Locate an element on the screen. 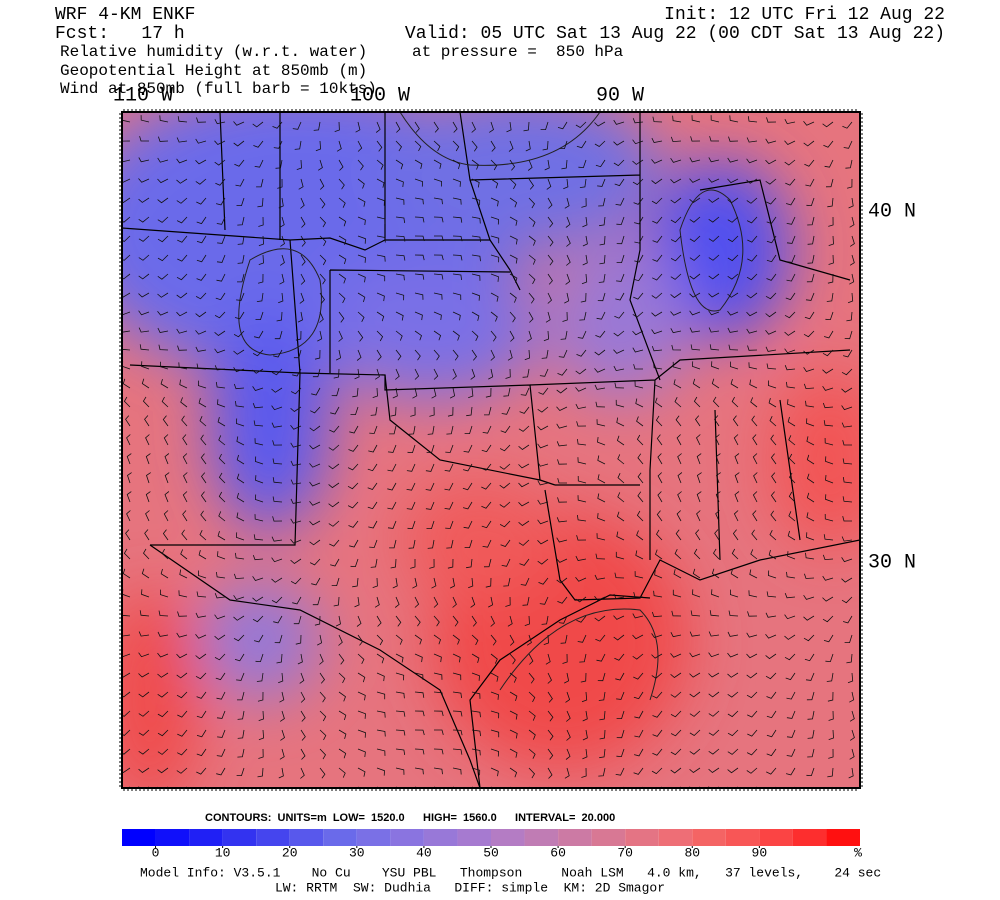  colorbar-unit: % is located at coordinates (858, 852).